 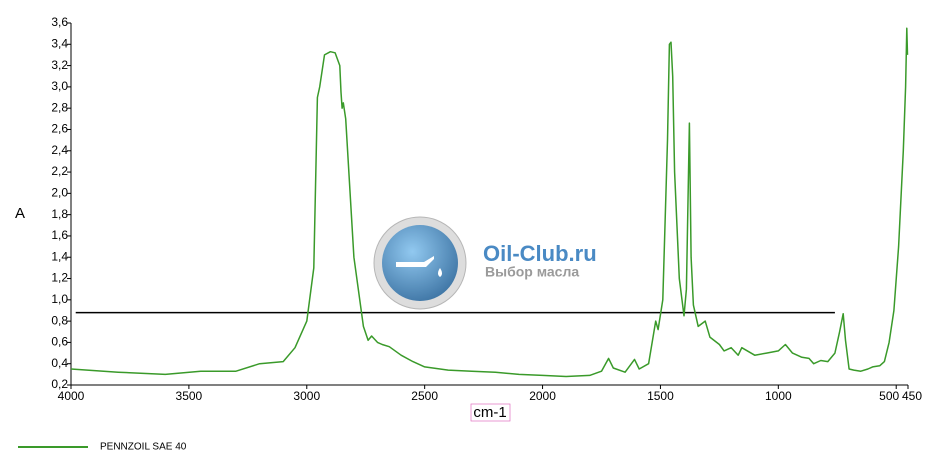 What do you see at coordinates (59, 107) in the screenshot?
I see `y-tick-label: 2,8` at bounding box center [59, 107].